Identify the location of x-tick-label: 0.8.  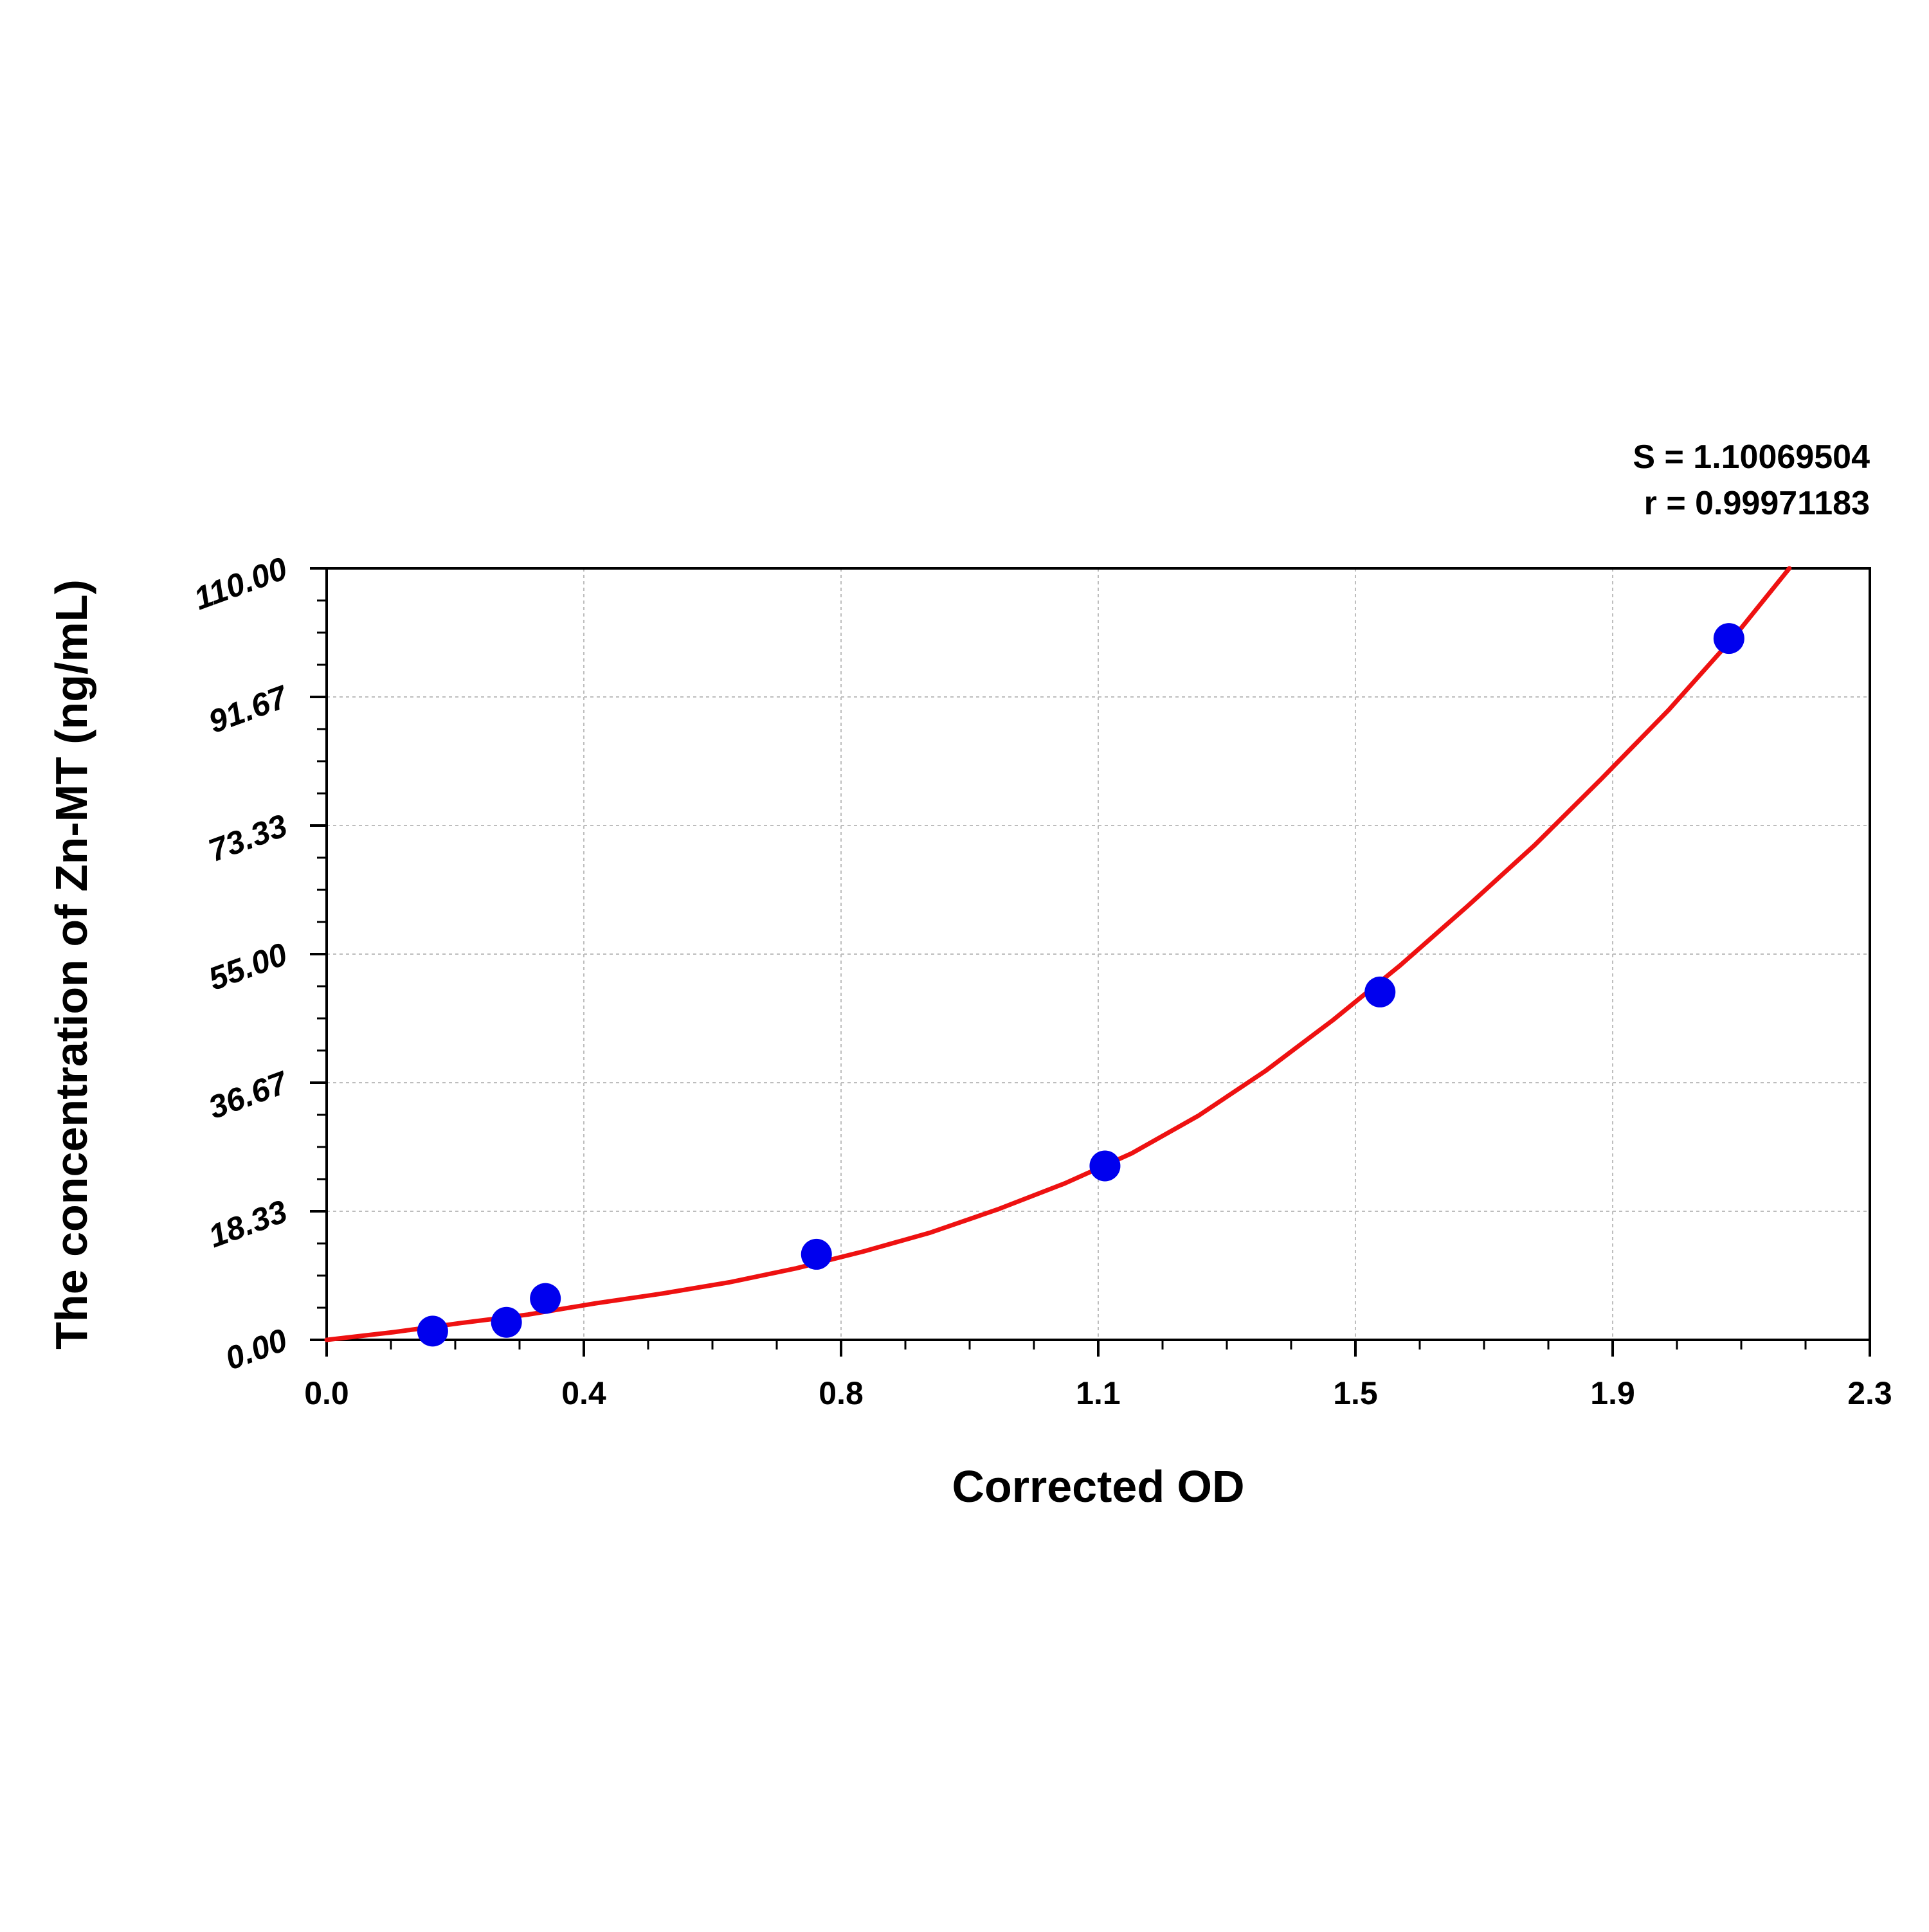
(841, 1393).